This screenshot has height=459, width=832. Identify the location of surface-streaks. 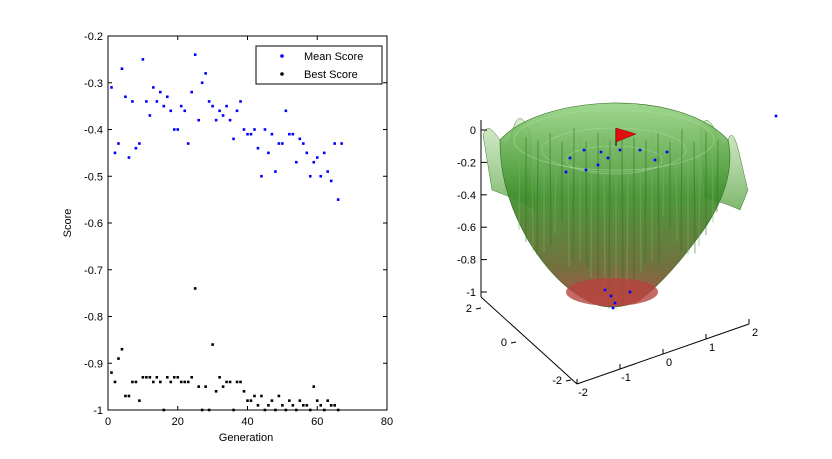
(618, 218).